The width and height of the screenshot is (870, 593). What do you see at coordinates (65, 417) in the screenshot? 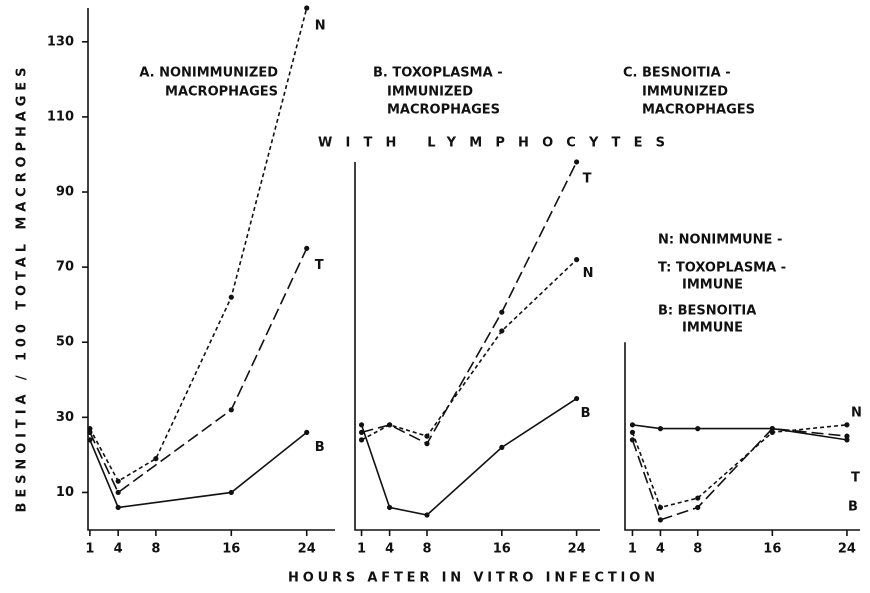
I see `y-tick-label: 30` at bounding box center [65, 417].